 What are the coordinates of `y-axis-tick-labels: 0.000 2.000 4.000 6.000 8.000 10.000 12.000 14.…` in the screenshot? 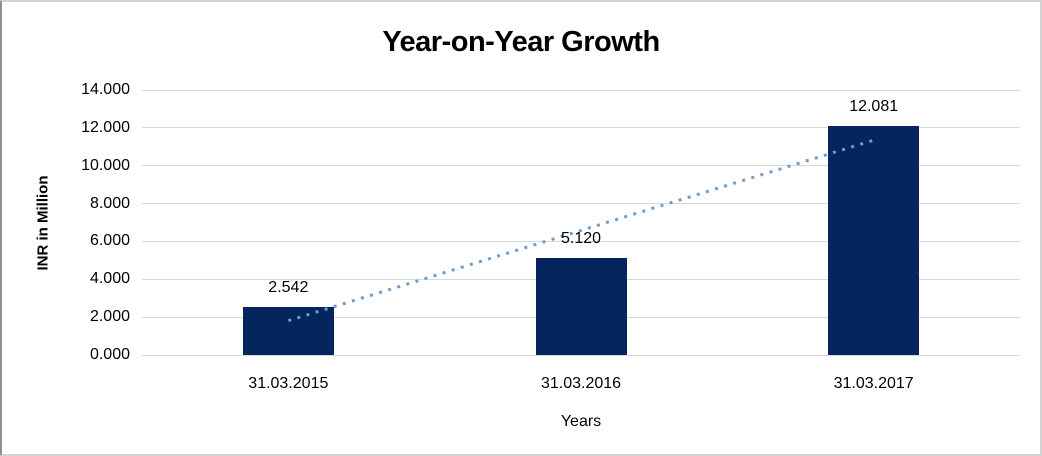 It's located at (66, 222).